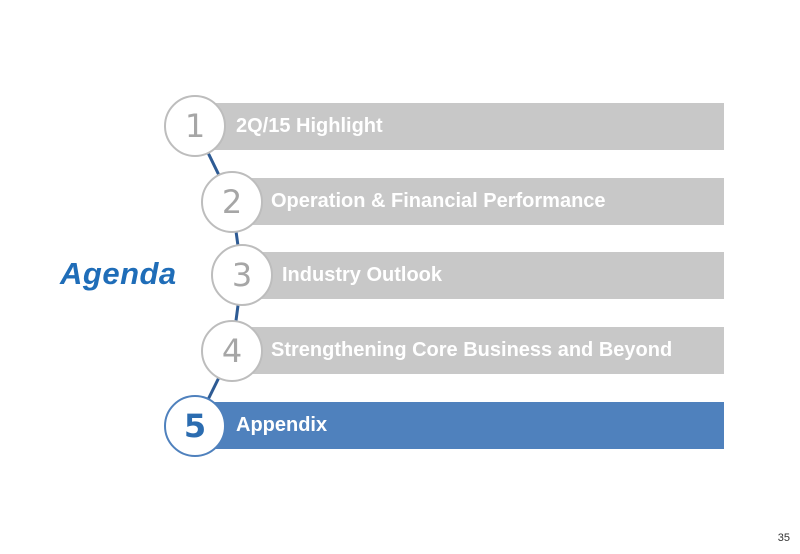 This screenshot has height=554, width=800. I want to click on agenda-item-1-bar: 2Q/15 Highlight, so click(464, 126).